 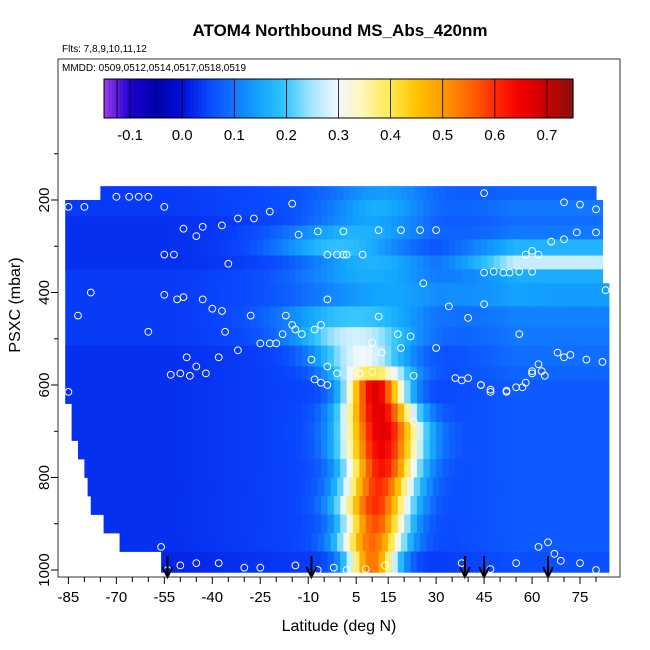 What do you see at coordinates (117, 597) in the screenshot?
I see `x-tick-label: -70` at bounding box center [117, 597].